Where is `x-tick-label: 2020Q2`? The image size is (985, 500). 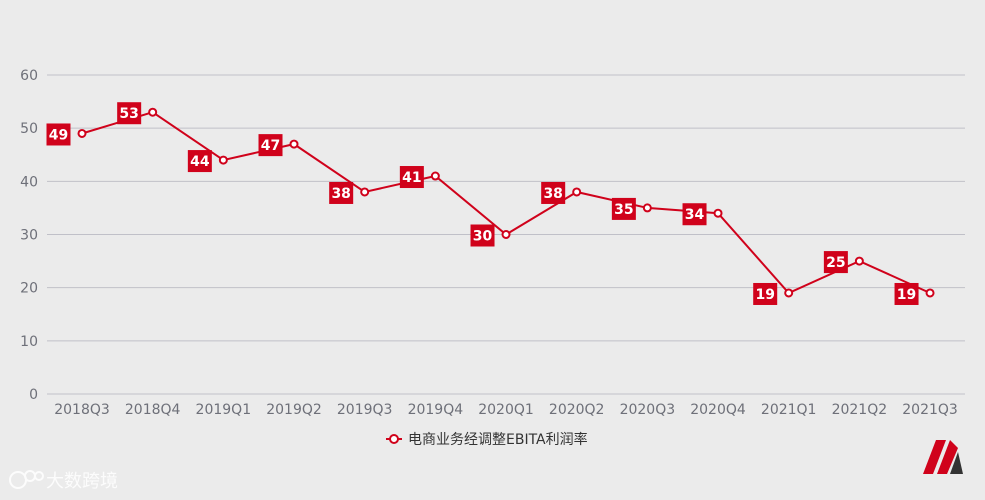 x-tick-label: 2020Q2 is located at coordinates (577, 410).